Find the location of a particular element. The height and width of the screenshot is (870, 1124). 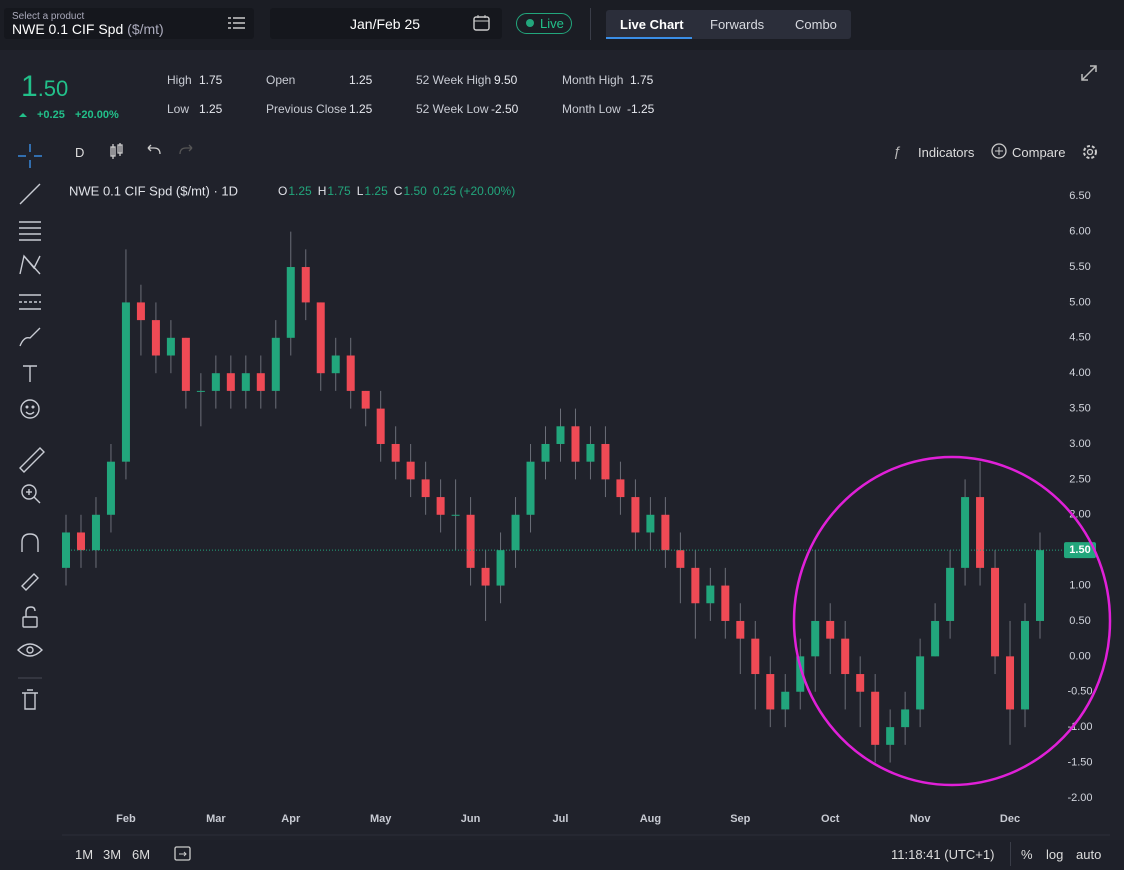

tab: Combo is located at coordinates (816, 24).